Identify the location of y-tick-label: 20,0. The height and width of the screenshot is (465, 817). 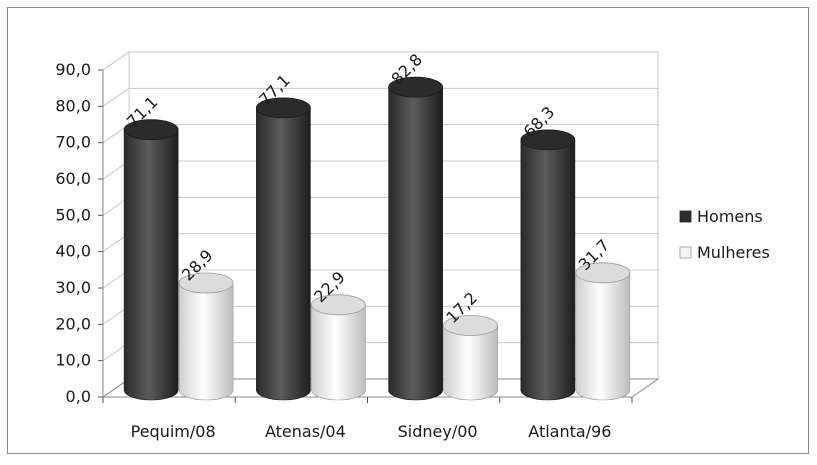
(73, 323).